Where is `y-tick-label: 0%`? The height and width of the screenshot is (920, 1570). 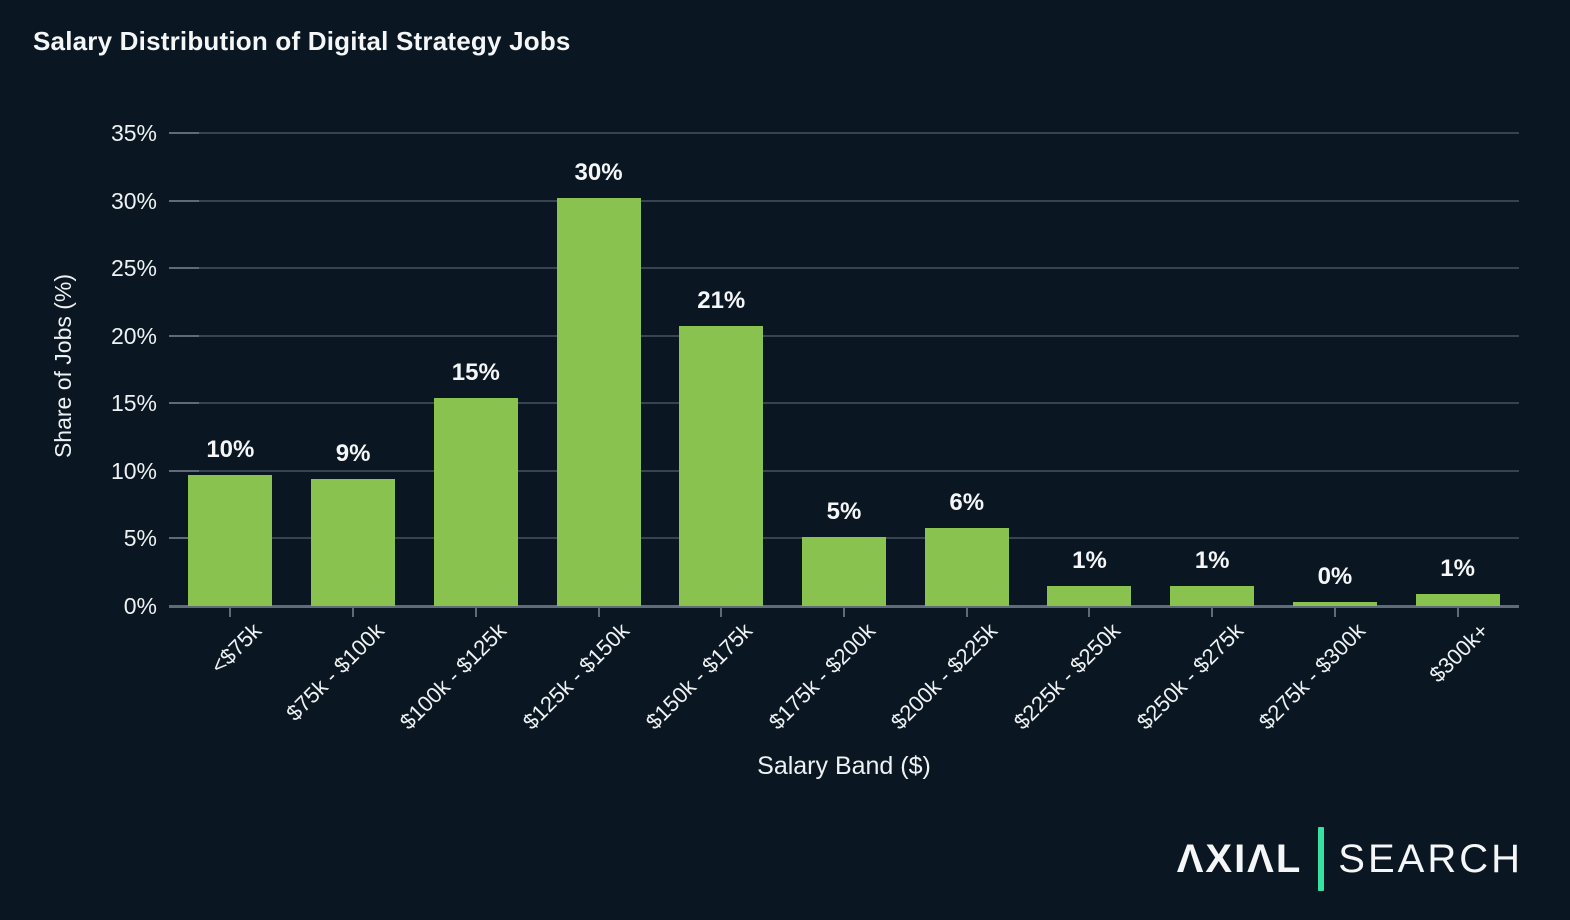
y-tick-label: 0% is located at coordinates (140, 606).